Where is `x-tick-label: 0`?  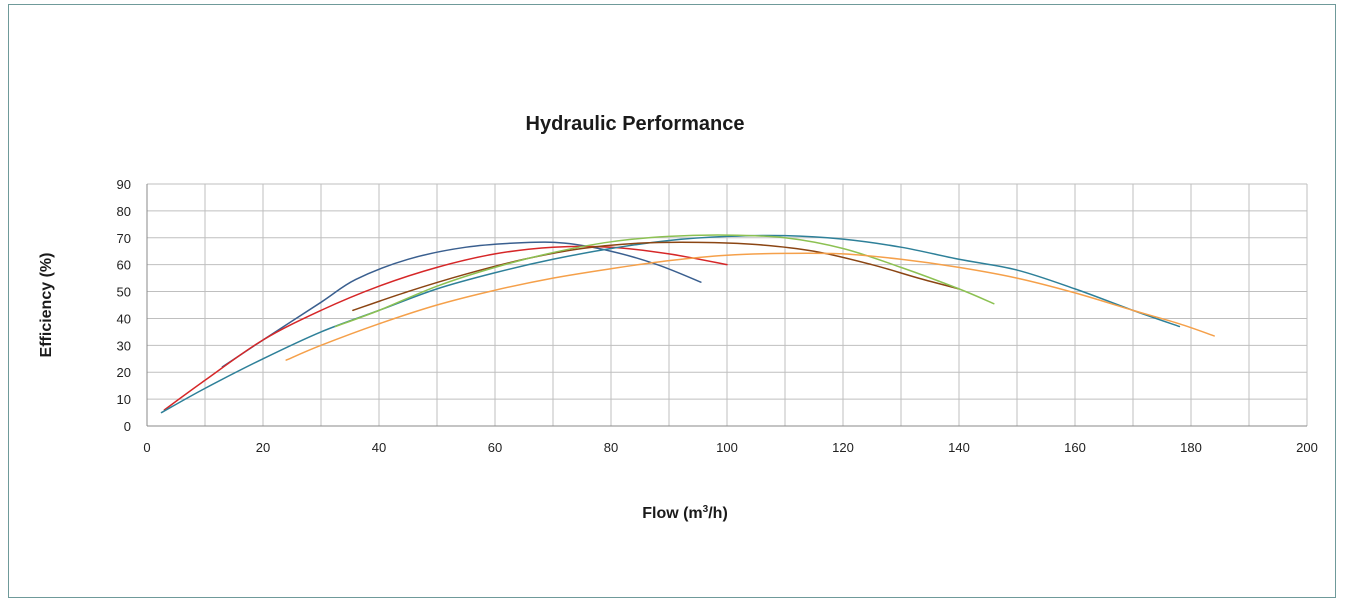
x-tick-label: 0 is located at coordinates (146, 447).